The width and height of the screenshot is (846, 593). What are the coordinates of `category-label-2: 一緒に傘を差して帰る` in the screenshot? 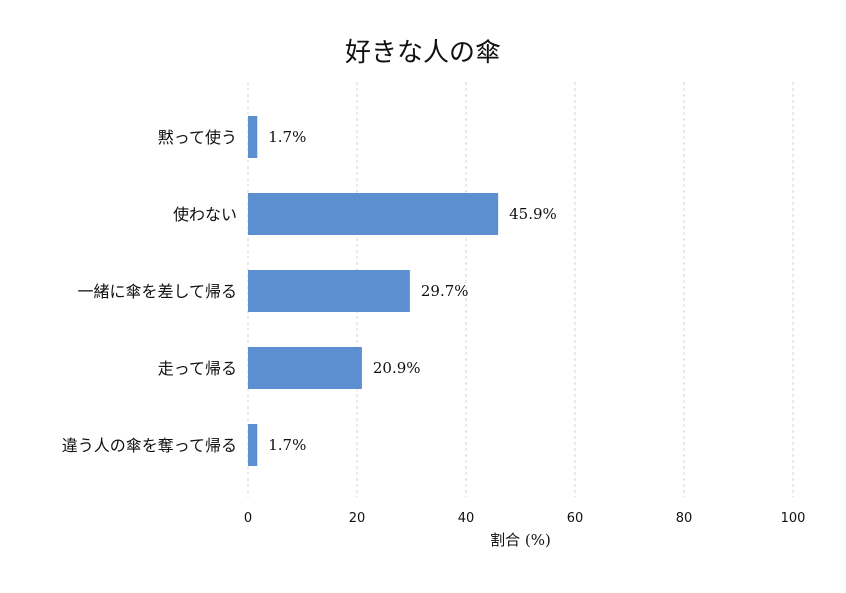 It's located at (157, 291).